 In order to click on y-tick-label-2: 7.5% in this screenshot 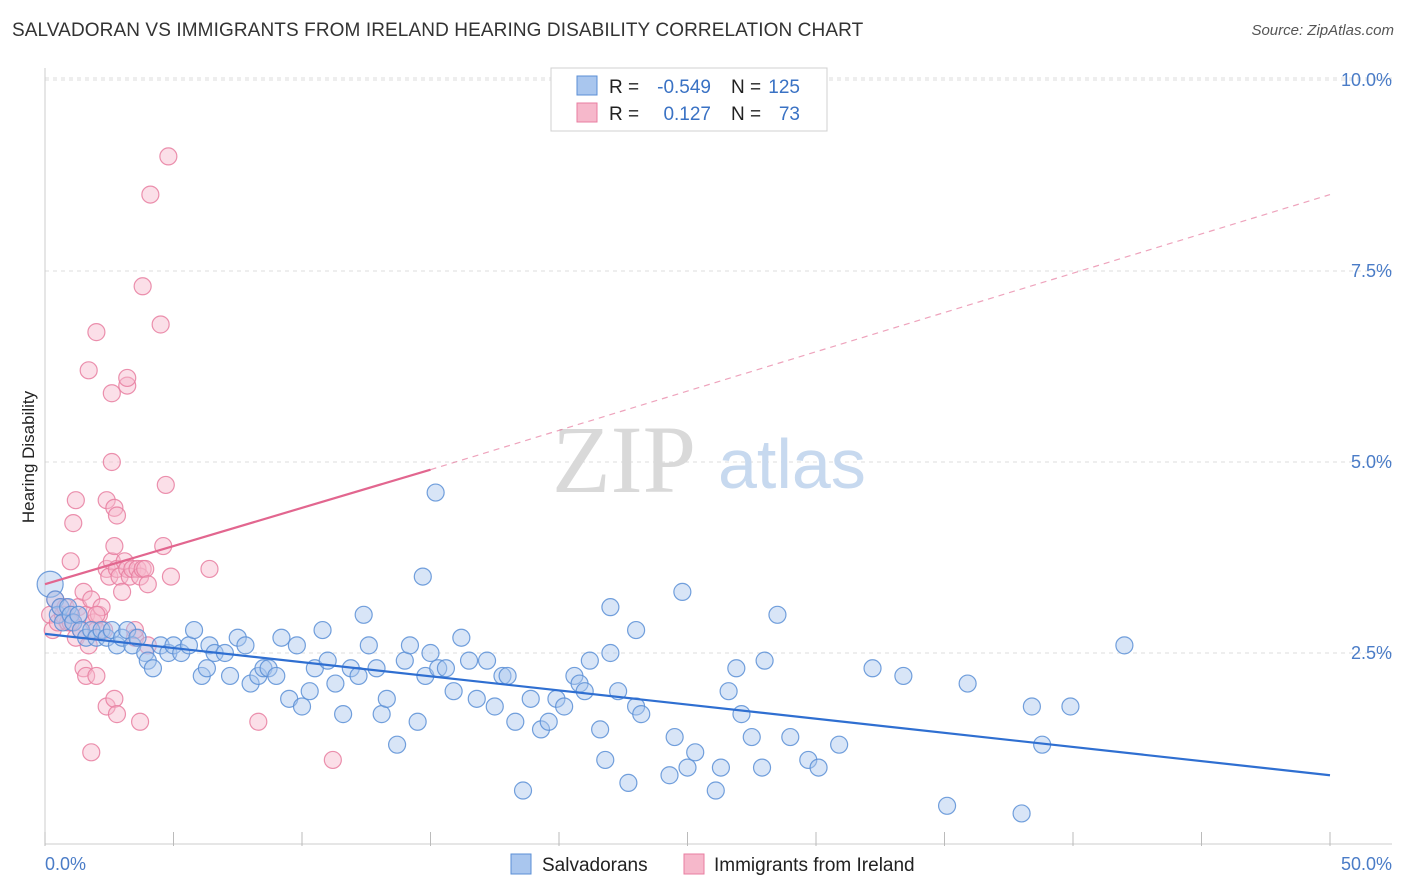, I will do `click(1371, 271)`.